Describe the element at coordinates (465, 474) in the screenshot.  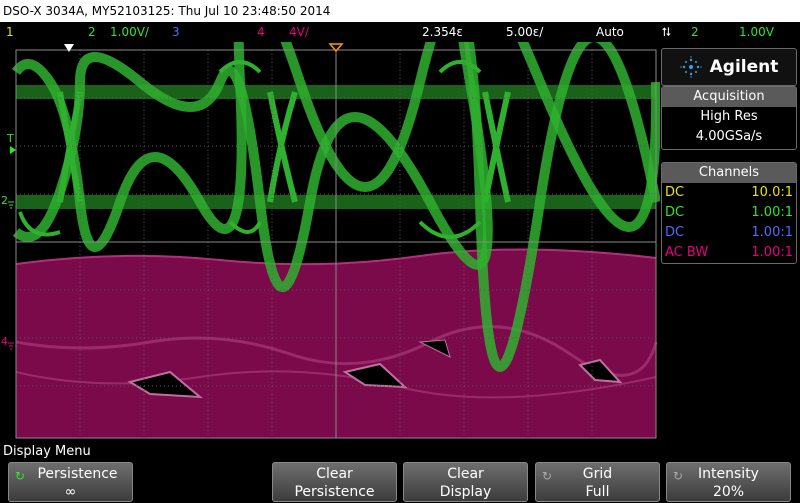
I see `clear-display-line1: Clear` at that location.